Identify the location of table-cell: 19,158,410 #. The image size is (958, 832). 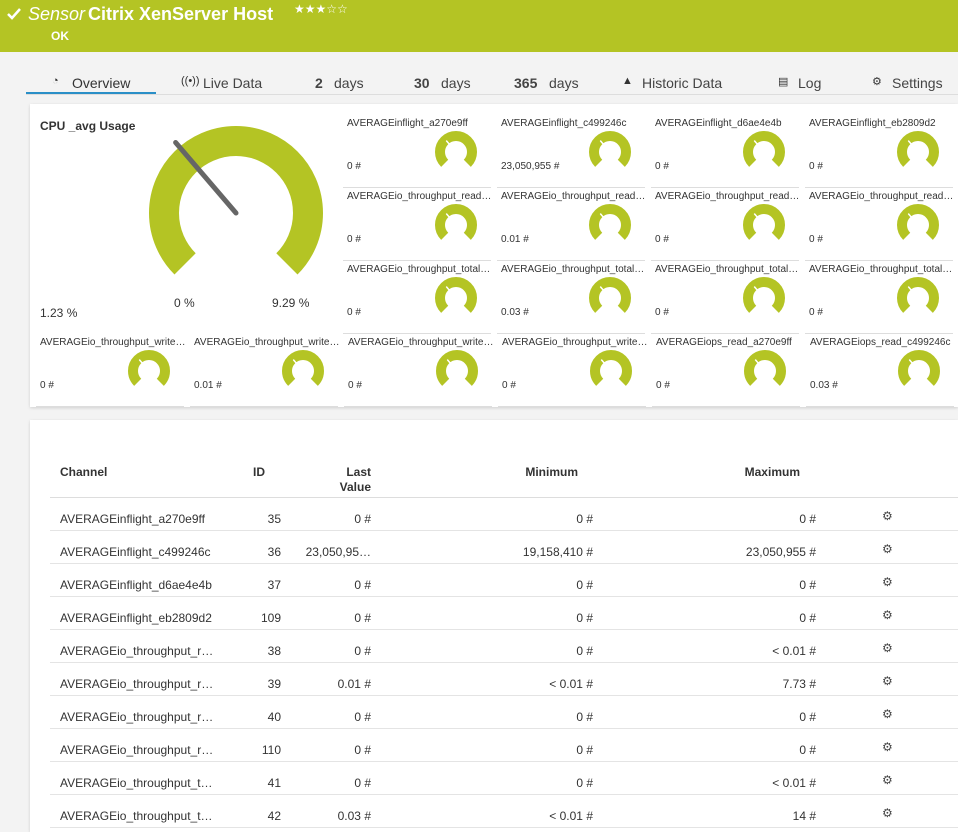
(557, 552).